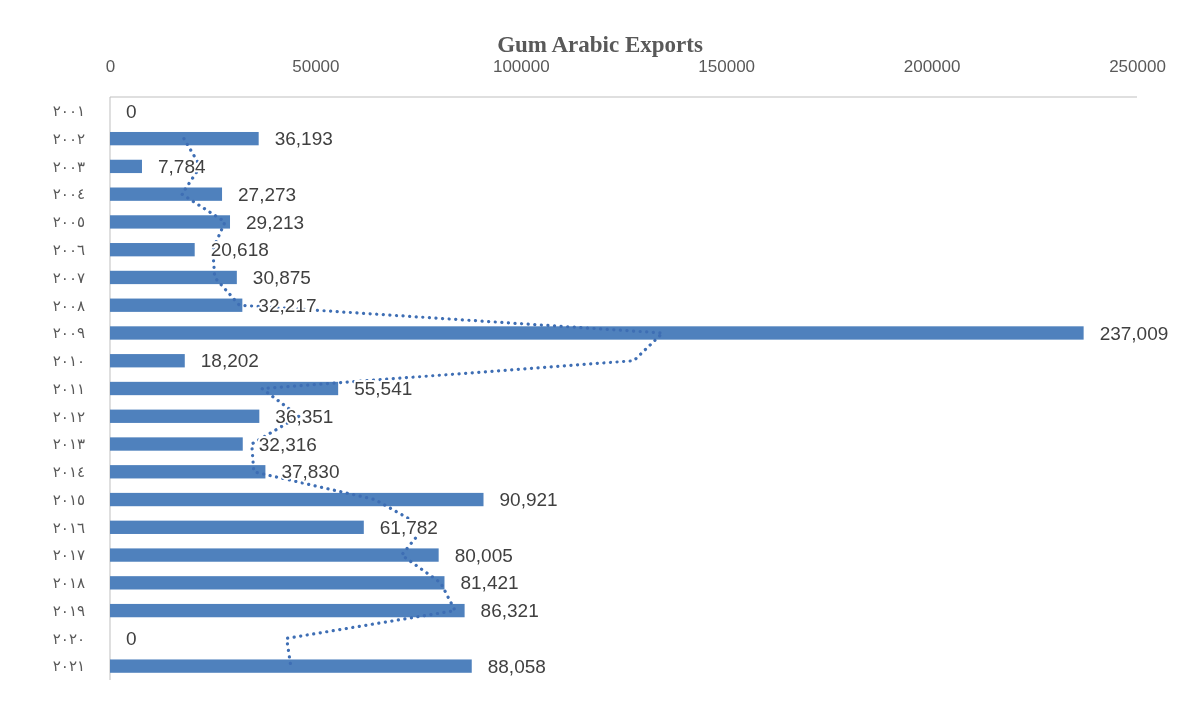 This screenshot has height=722, width=1187. I want to click on x-tick-label: 250000, so click(1137, 66).